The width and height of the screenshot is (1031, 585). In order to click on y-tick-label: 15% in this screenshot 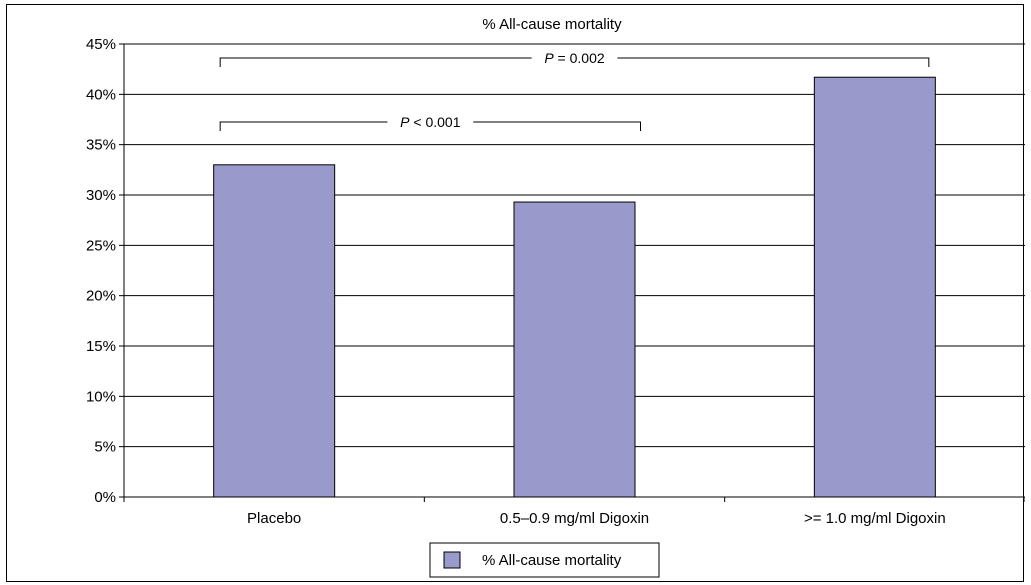, I will do `click(101, 346)`.